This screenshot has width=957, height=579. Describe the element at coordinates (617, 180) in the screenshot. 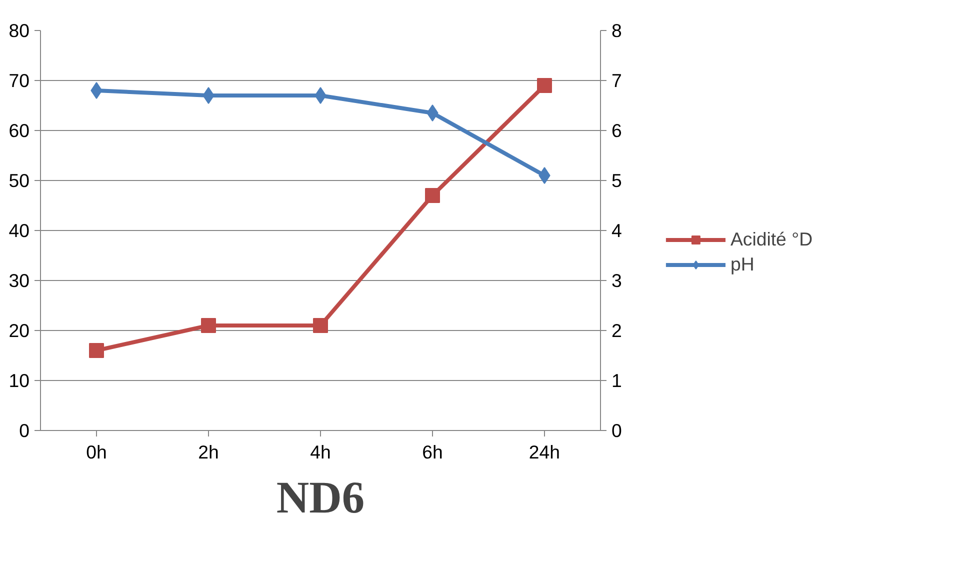

I see `y2-tick-label: 5` at that location.